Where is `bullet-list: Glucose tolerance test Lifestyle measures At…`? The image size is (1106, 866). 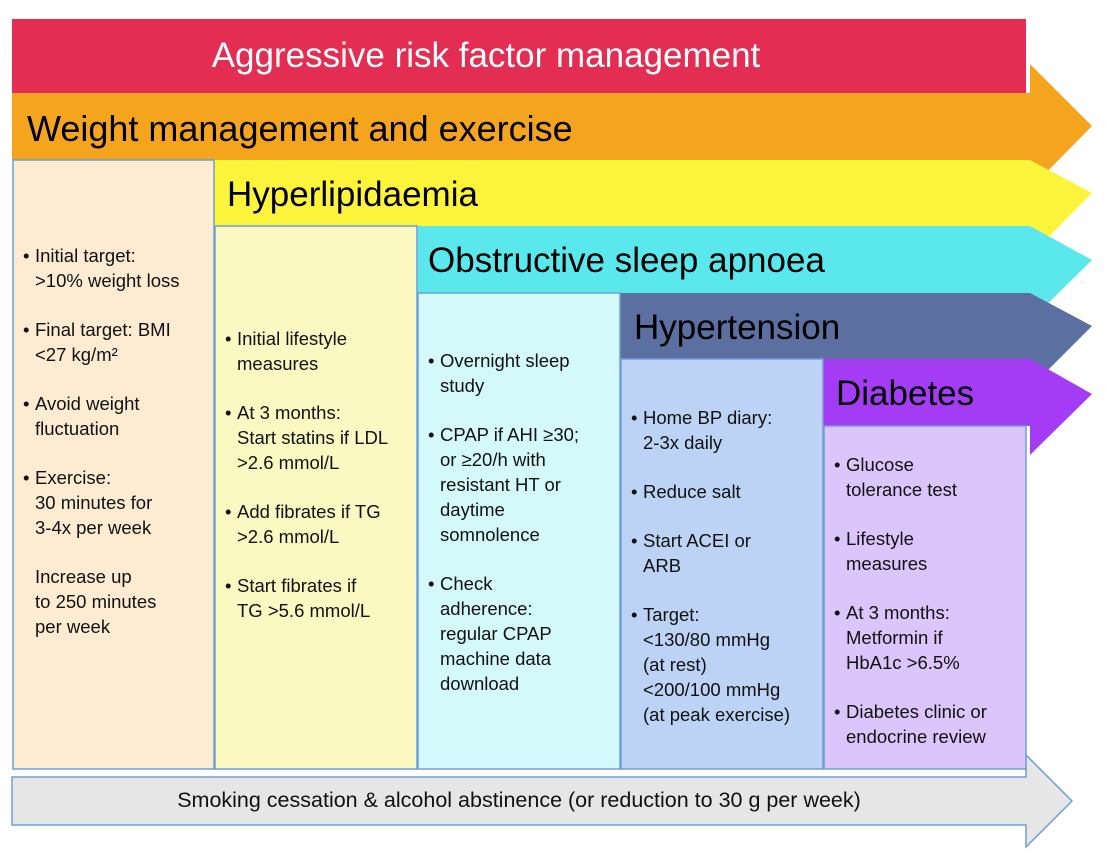
bullet-list: Glucose tolerance test Lifestyle measures At… is located at coordinates (929, 600).